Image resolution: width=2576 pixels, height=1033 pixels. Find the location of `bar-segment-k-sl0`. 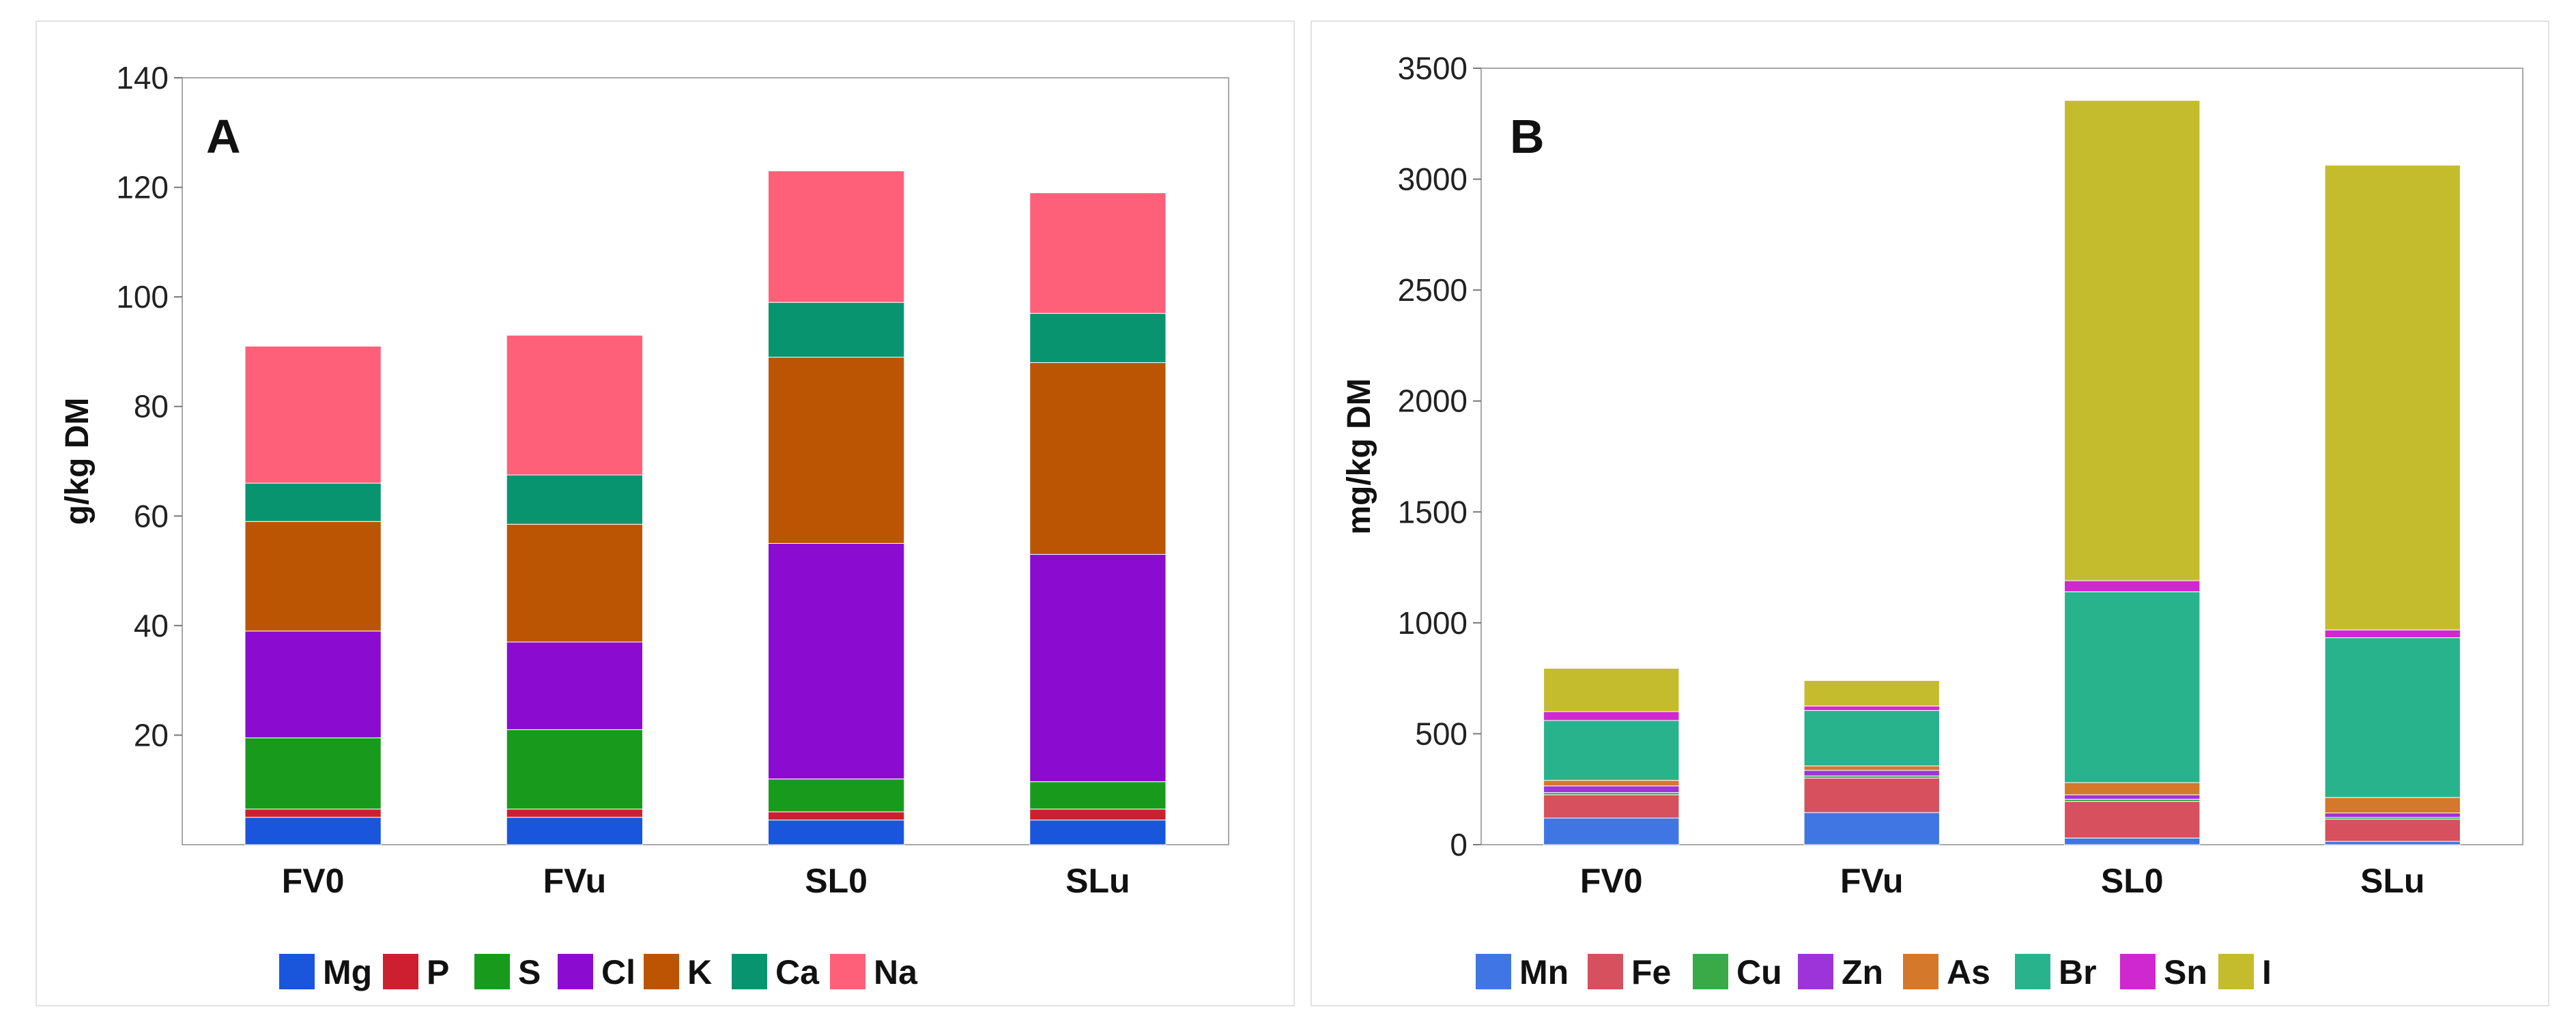

bar-segment-k-sl0 is located at coordinates (836, 450).